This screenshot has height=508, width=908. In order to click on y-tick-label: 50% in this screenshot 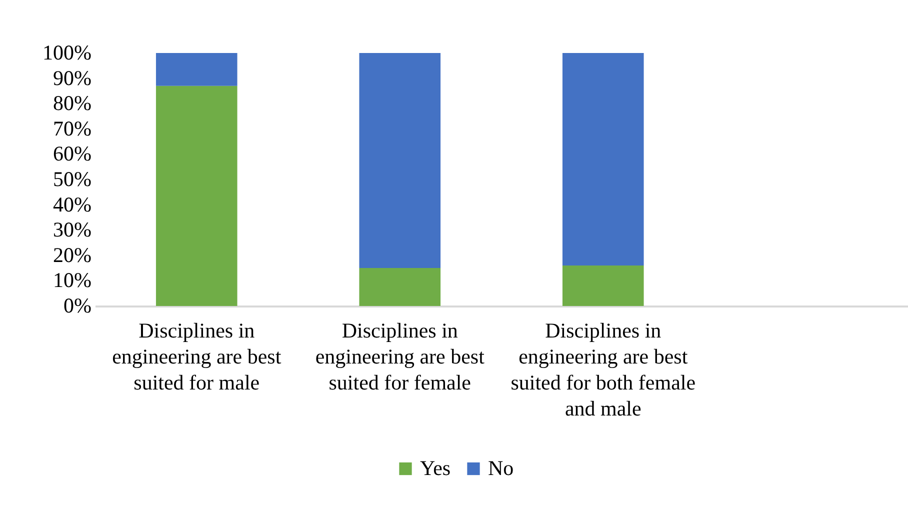, I will do `click(72, 179)`.